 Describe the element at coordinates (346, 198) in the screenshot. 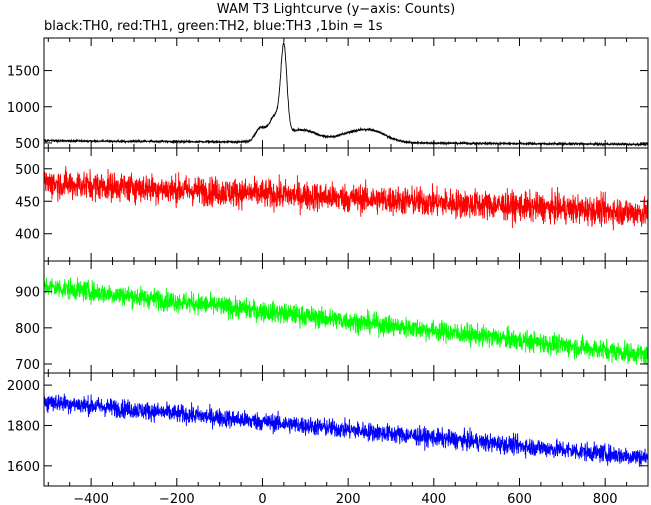

I see `series-line-th1` at that location.